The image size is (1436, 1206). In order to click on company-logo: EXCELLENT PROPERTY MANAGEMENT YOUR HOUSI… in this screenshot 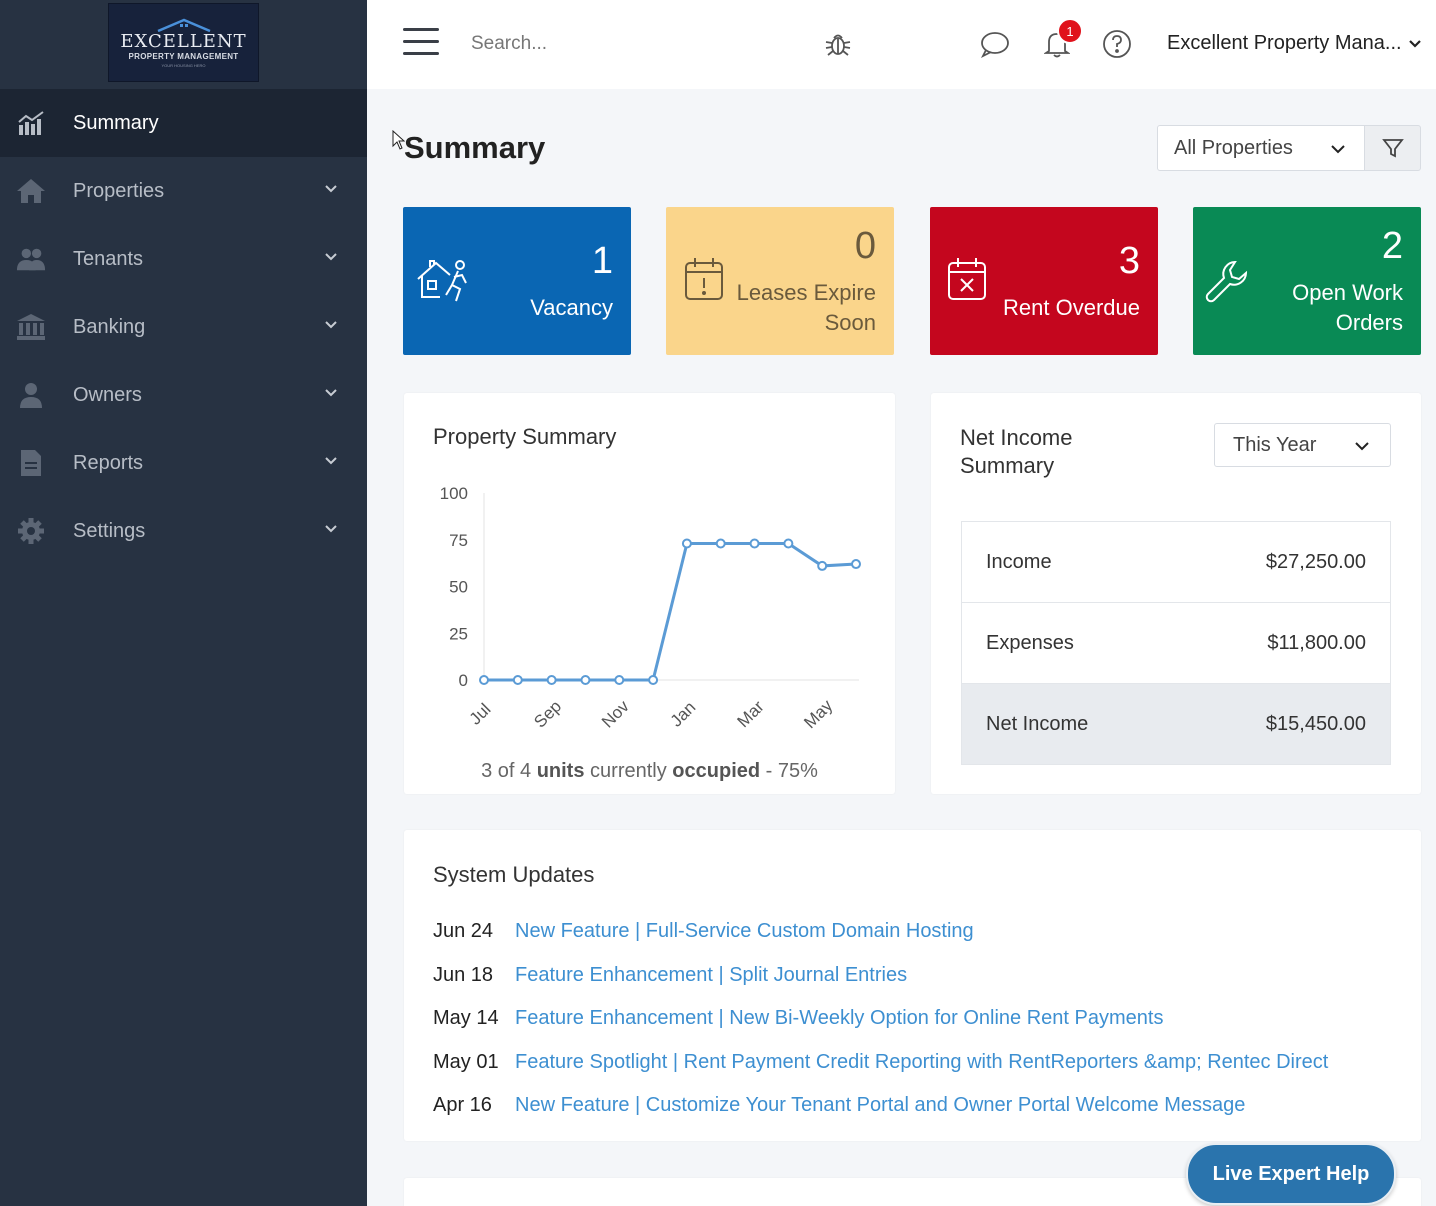, I will do `click(183, 42)`.